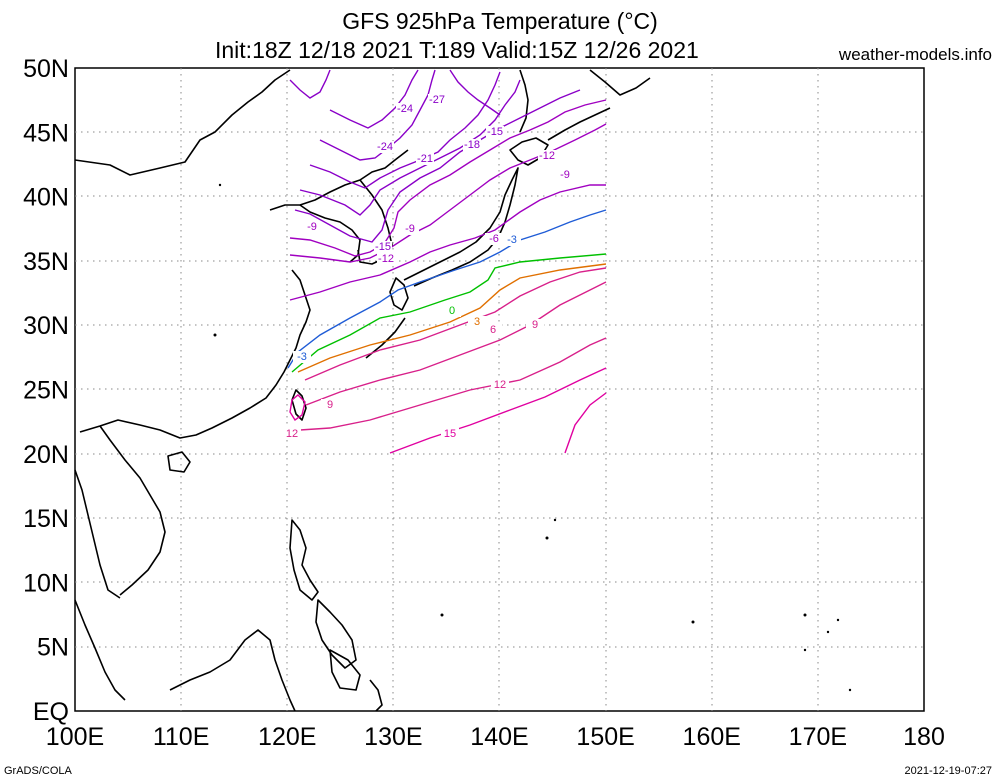  Describe the element at coordinates (499, 737) in the screenshot. I see `lon-tick-label: 140E` at that location.